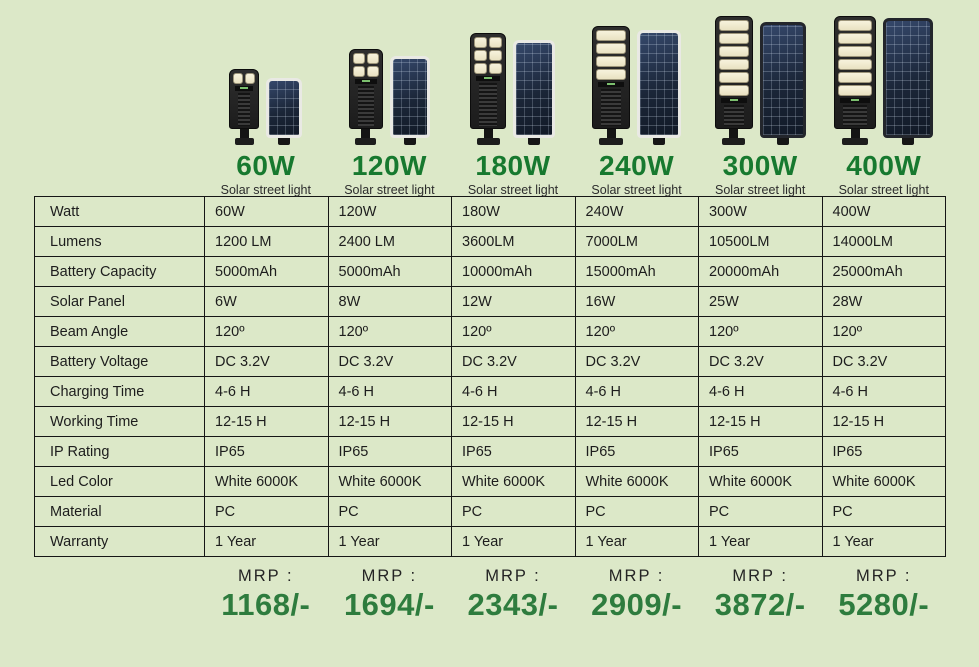  I want to click on mrp-block: MRP : 1168/-, so click(266, 593).